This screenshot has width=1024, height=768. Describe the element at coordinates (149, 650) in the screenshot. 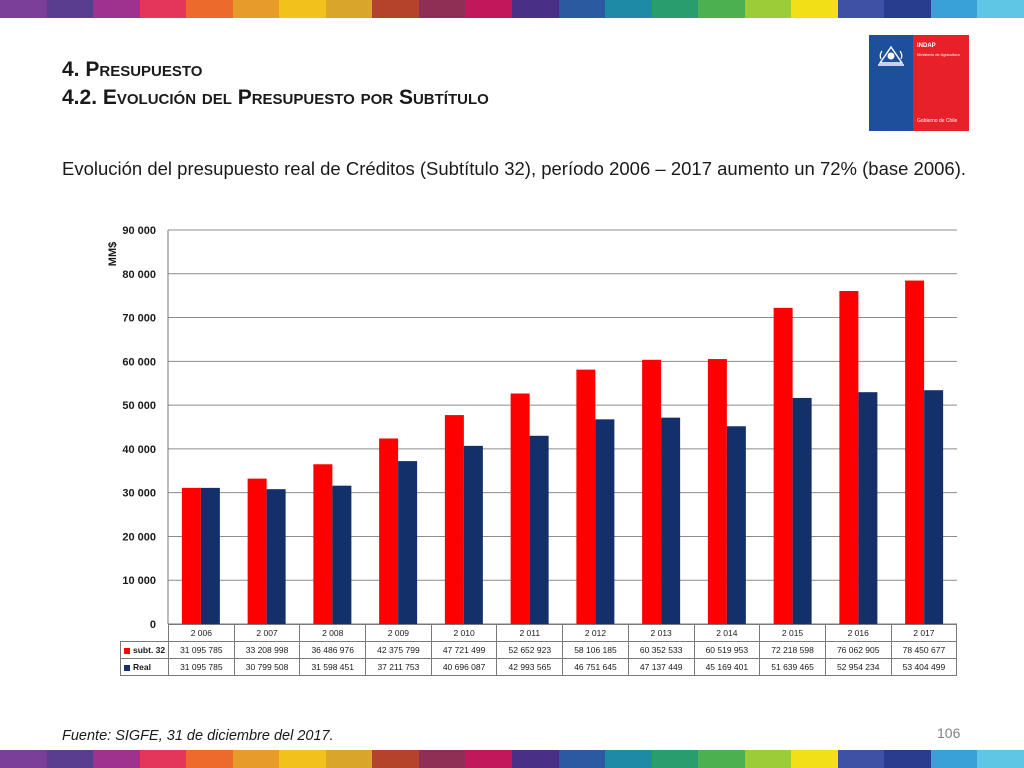

I see `legend-label-subt32: subt. 32` at that location.